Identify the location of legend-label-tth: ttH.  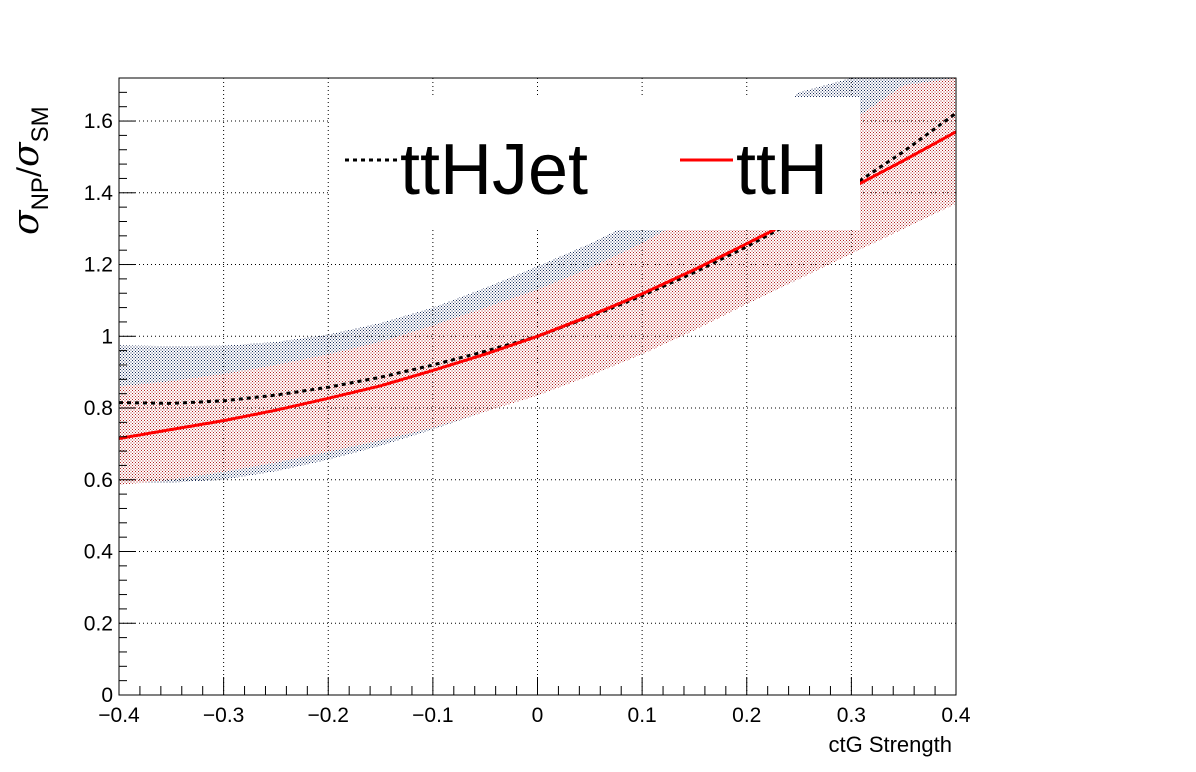
(782, 170).